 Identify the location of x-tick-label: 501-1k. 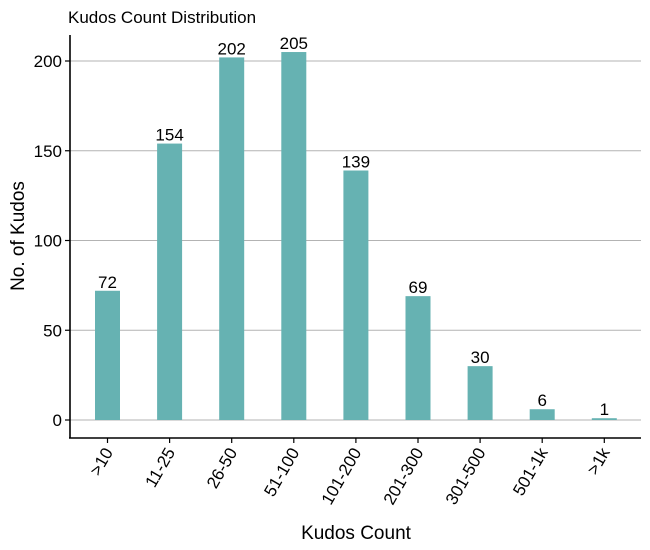
(530, 471).